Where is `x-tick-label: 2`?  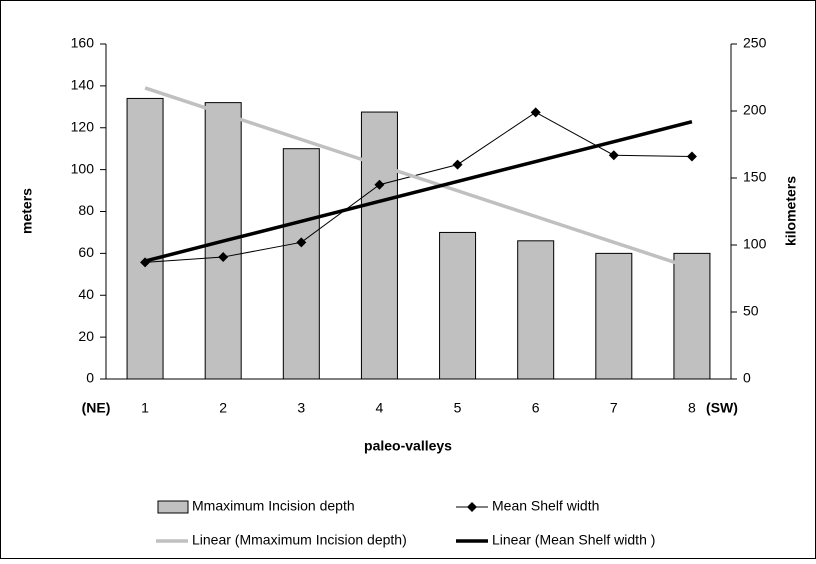 x-tick-label: 2 is located at coordinates (223, 408).